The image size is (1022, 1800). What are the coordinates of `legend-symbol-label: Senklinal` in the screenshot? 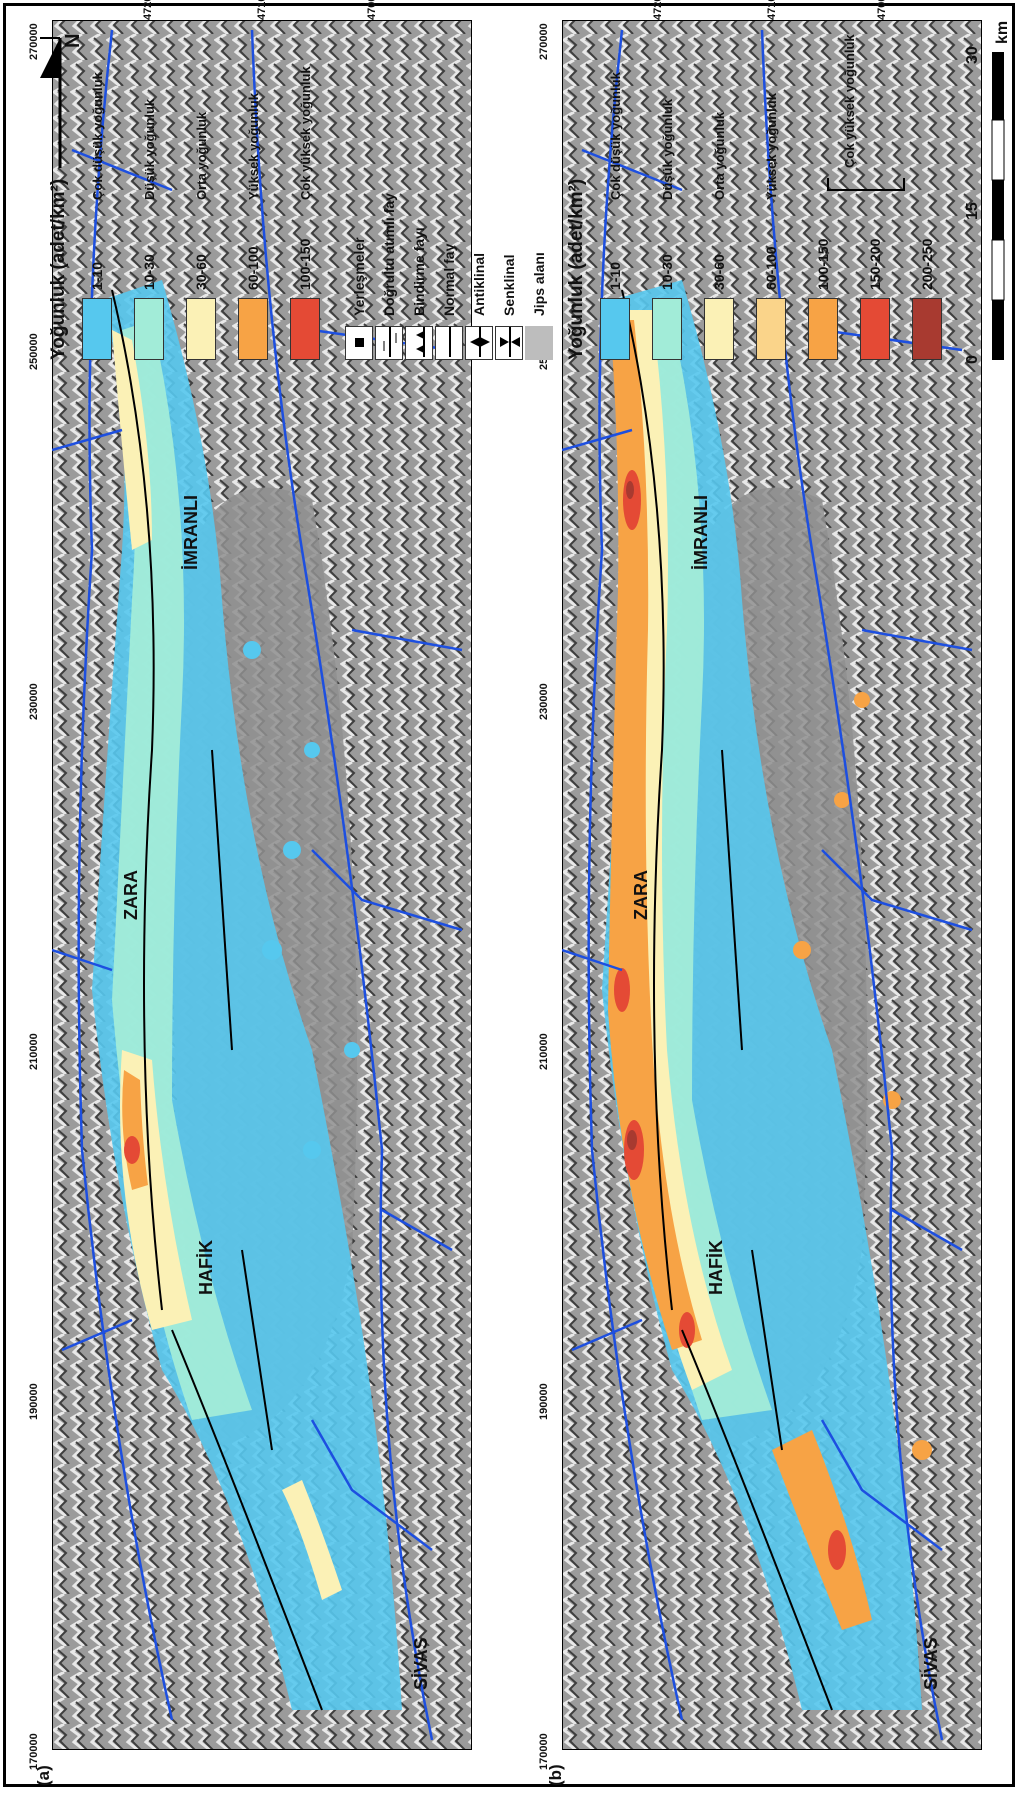 It's located at (509, 285).